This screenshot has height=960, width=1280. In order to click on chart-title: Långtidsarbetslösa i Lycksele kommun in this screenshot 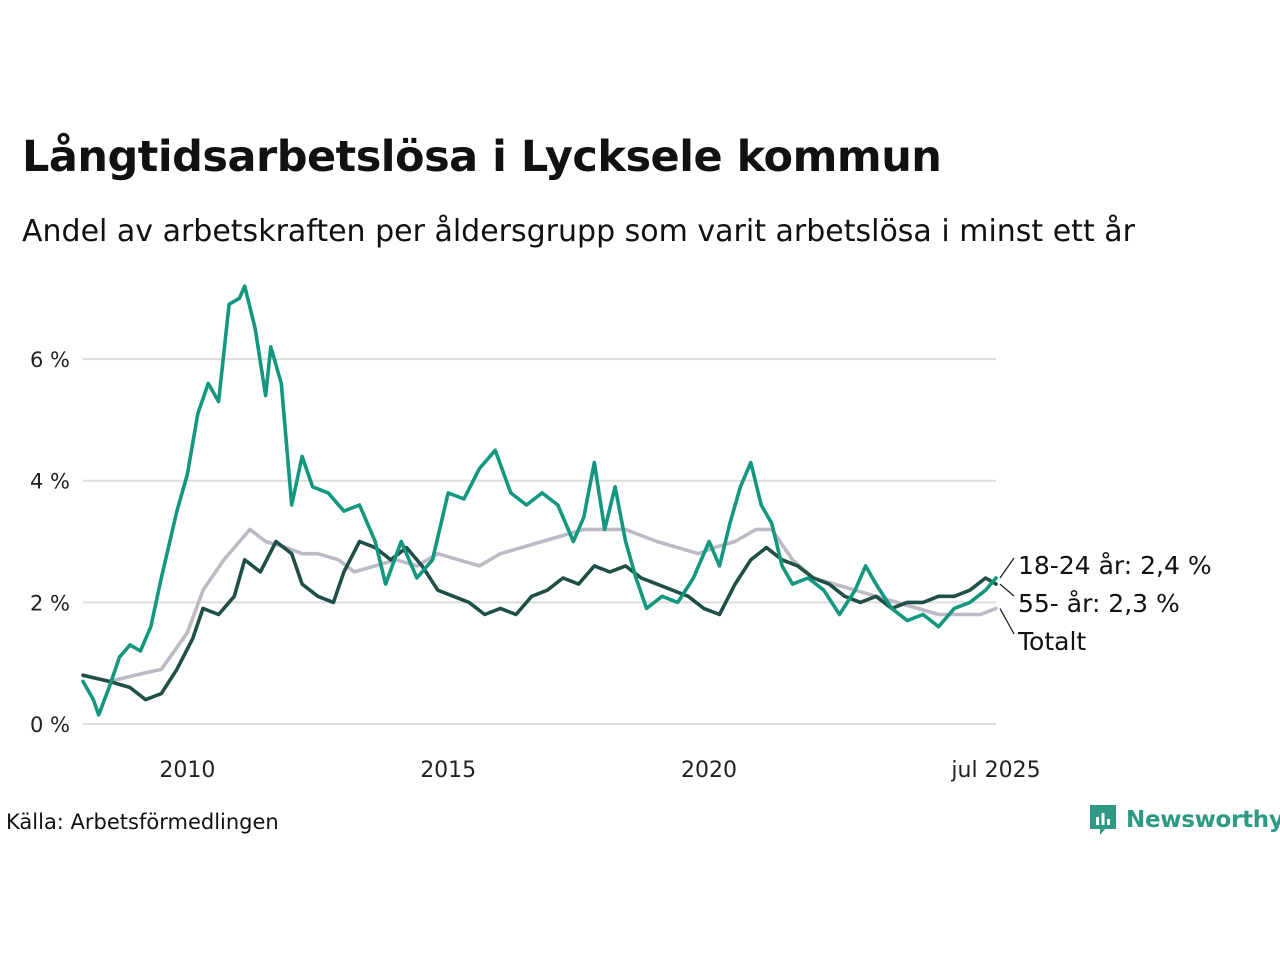, I will do `click(482, 157)`.